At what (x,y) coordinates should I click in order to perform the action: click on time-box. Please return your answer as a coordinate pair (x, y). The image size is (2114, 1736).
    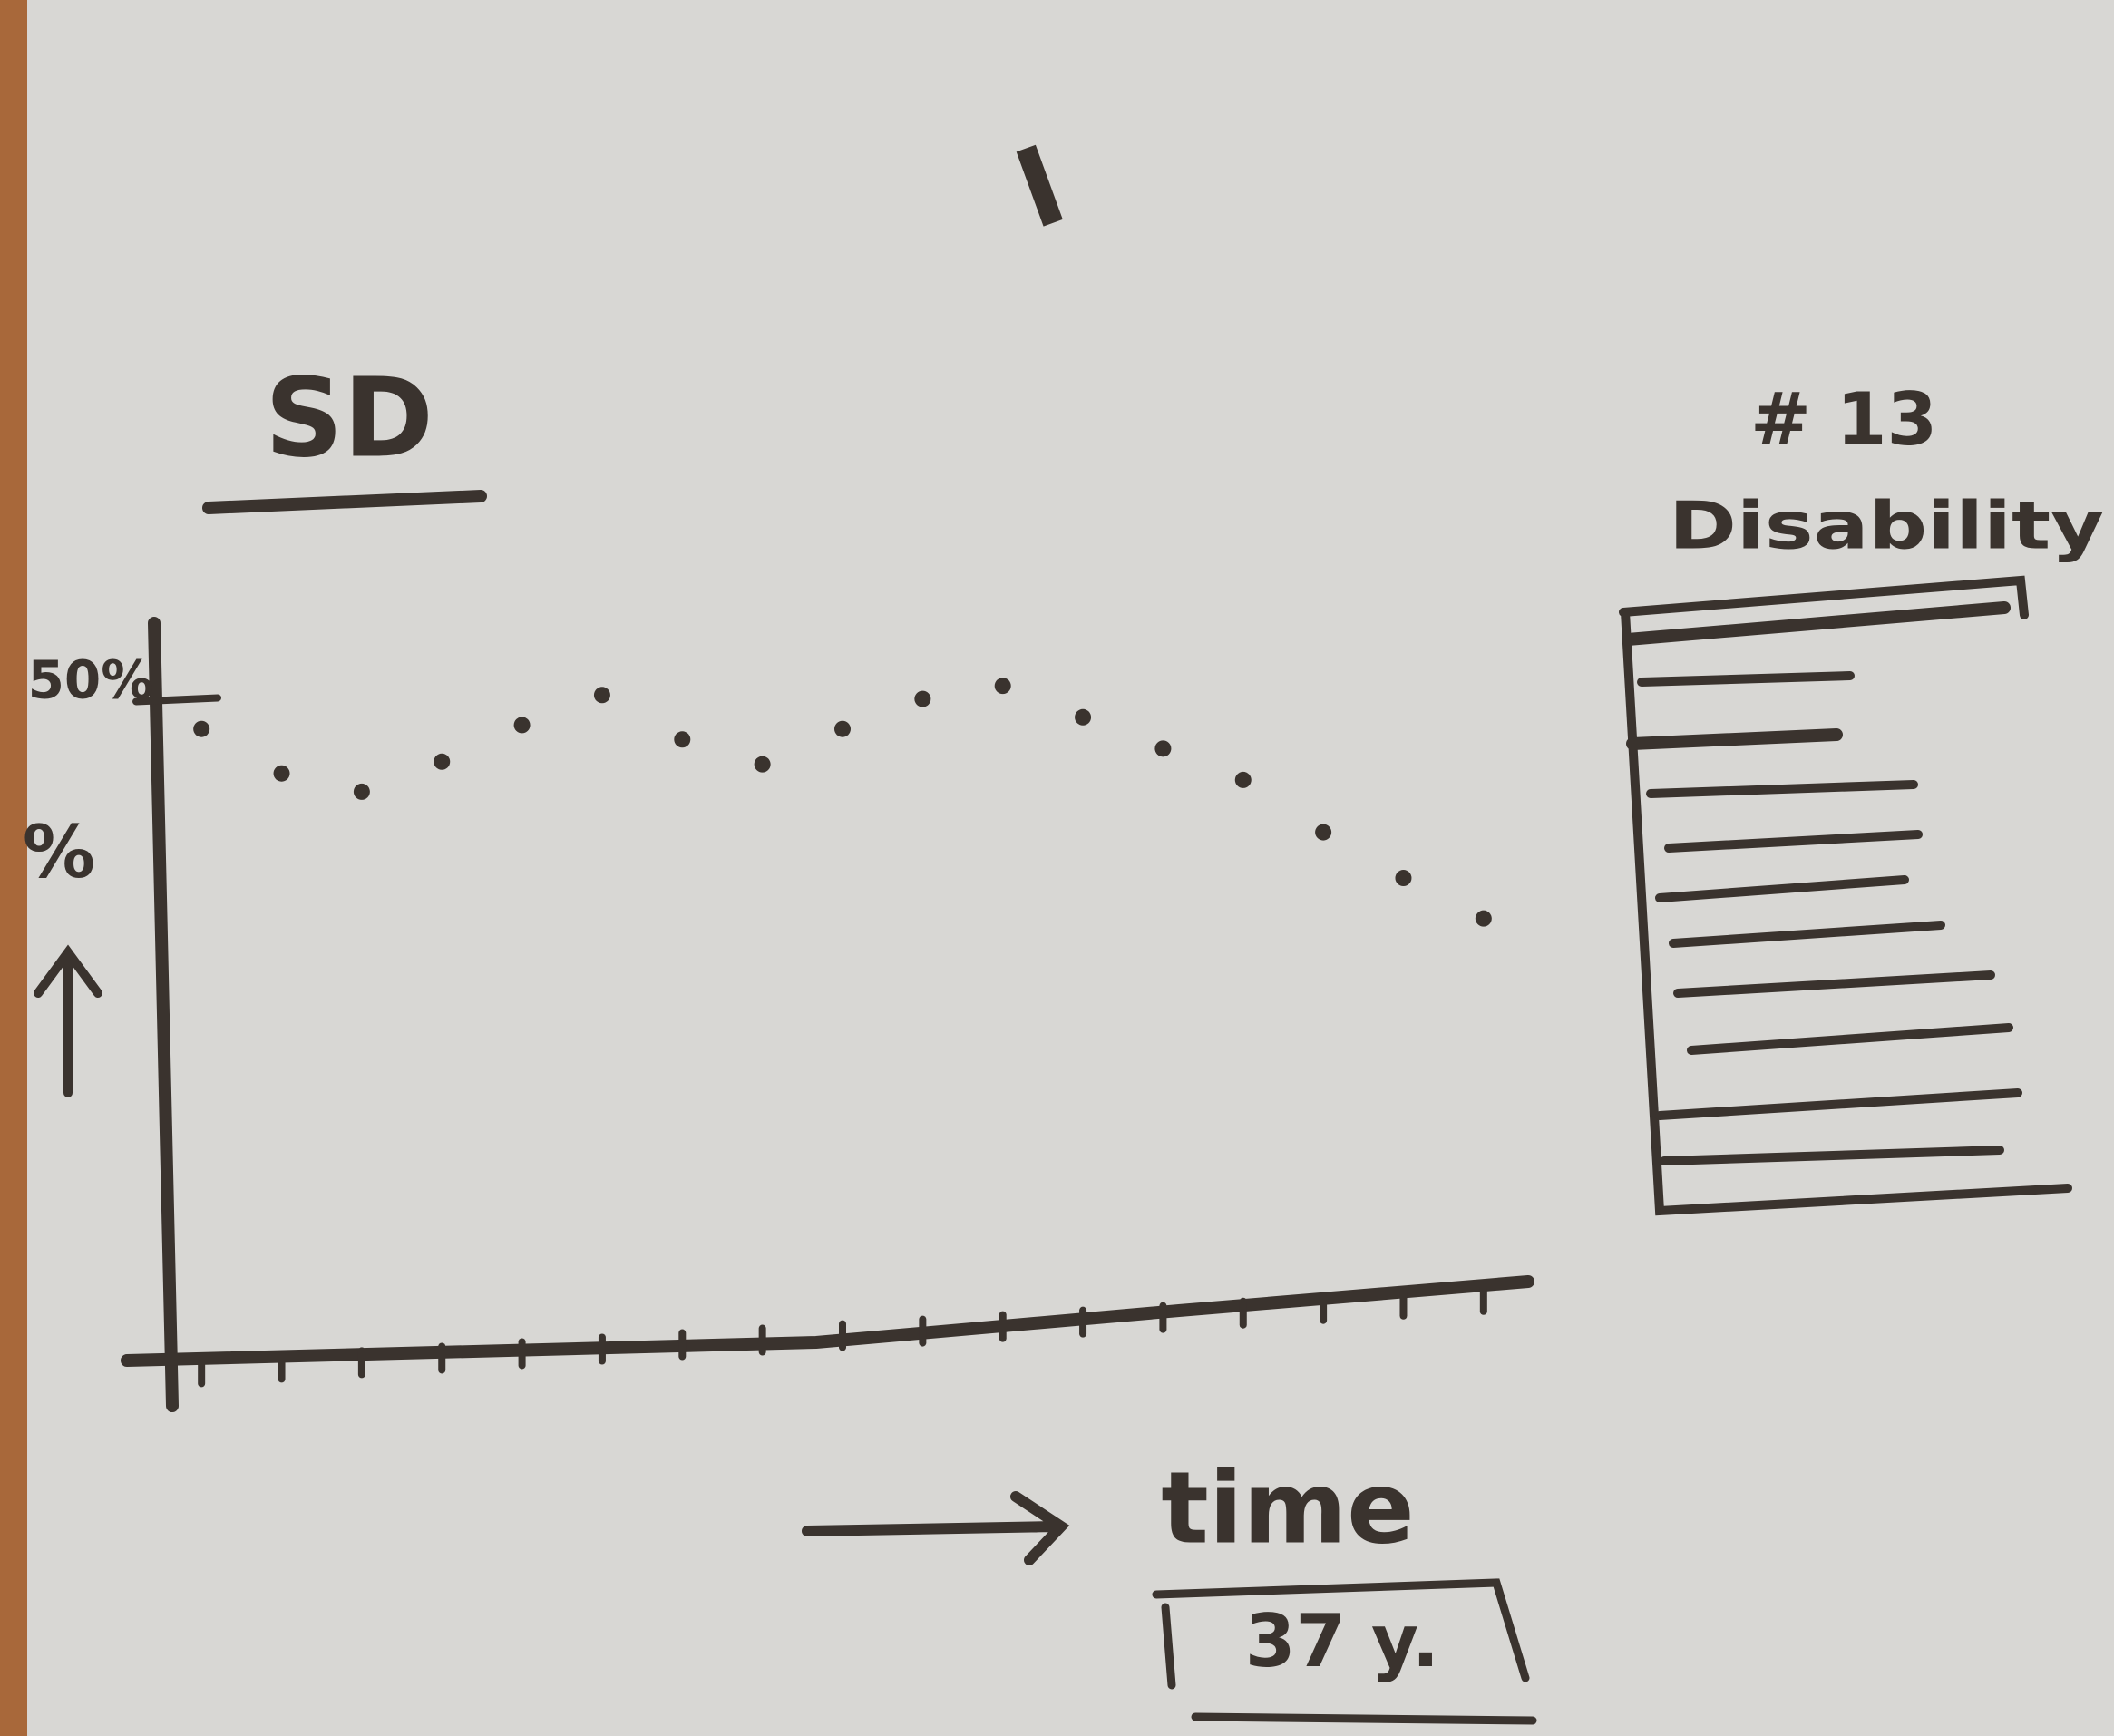
    Looking at the image, I should click on (1344, 1651).